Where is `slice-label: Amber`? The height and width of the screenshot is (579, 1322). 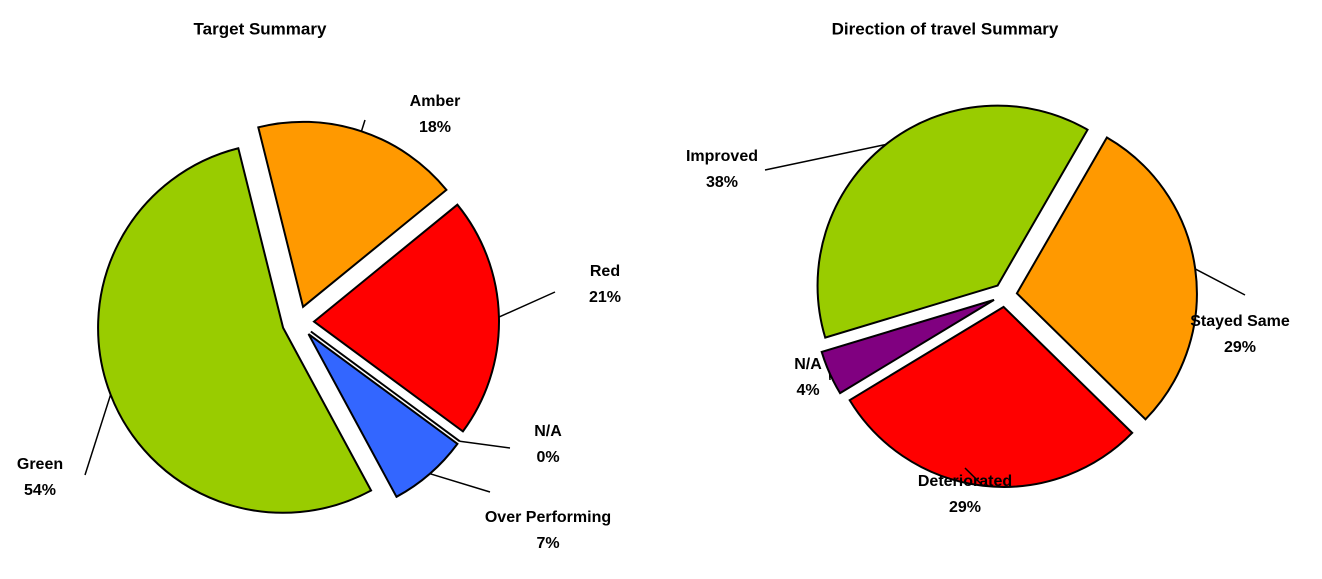 slice-label: Amber is located at coordinates (435, 101).